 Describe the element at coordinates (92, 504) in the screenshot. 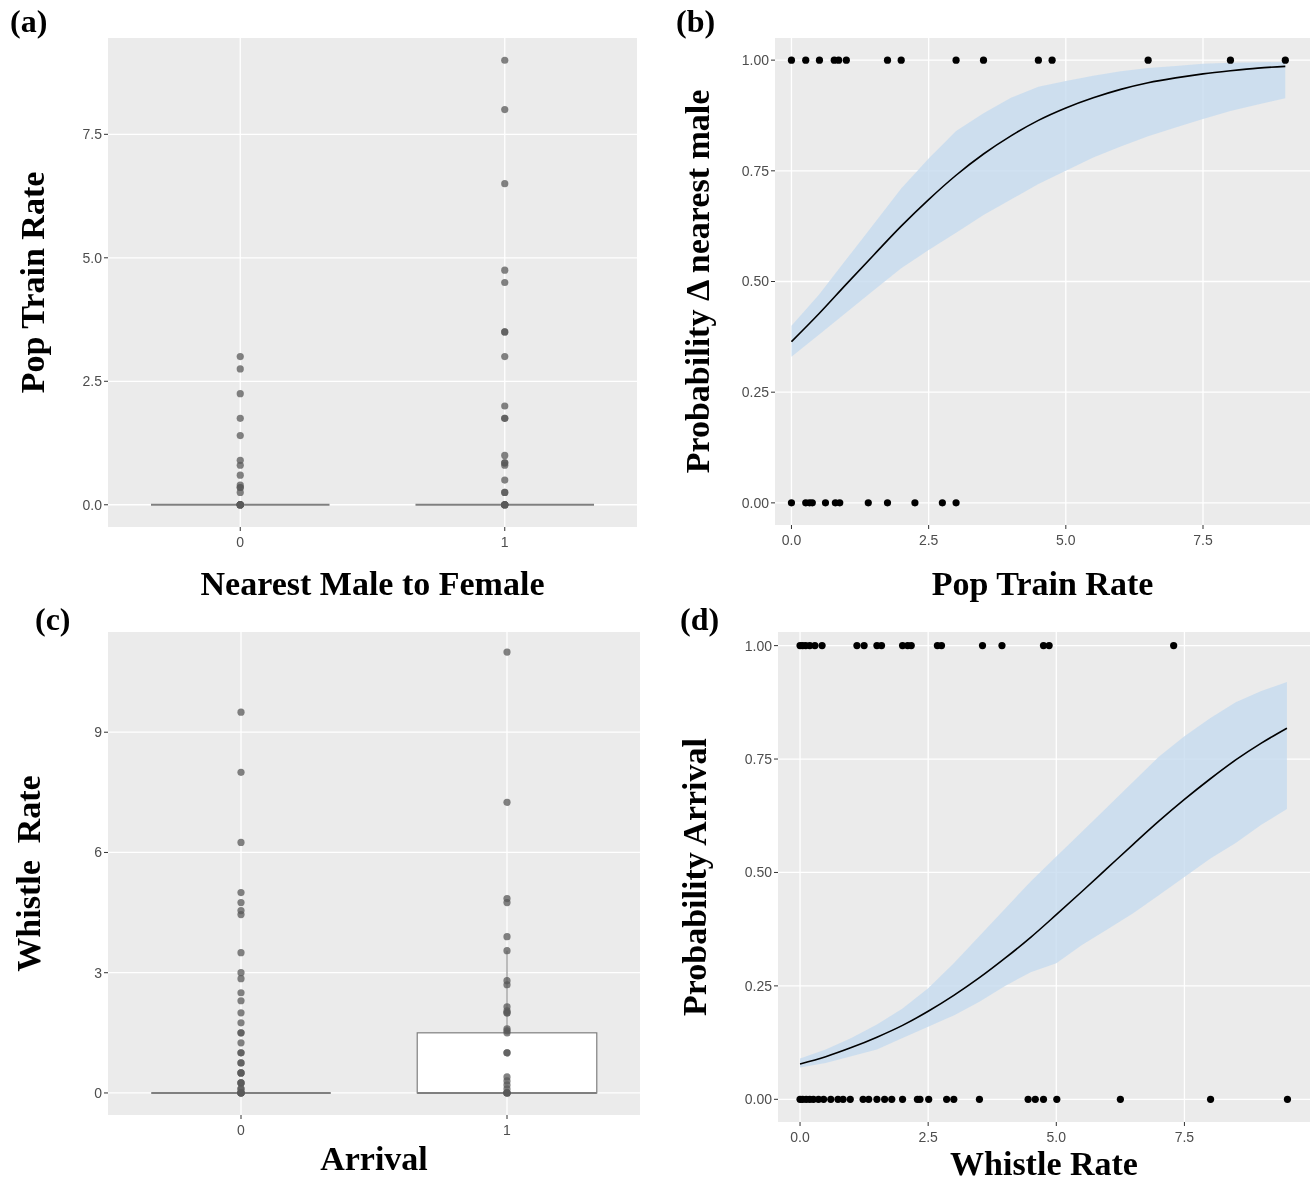

I see `y-tick-label: 0.0` at that location.